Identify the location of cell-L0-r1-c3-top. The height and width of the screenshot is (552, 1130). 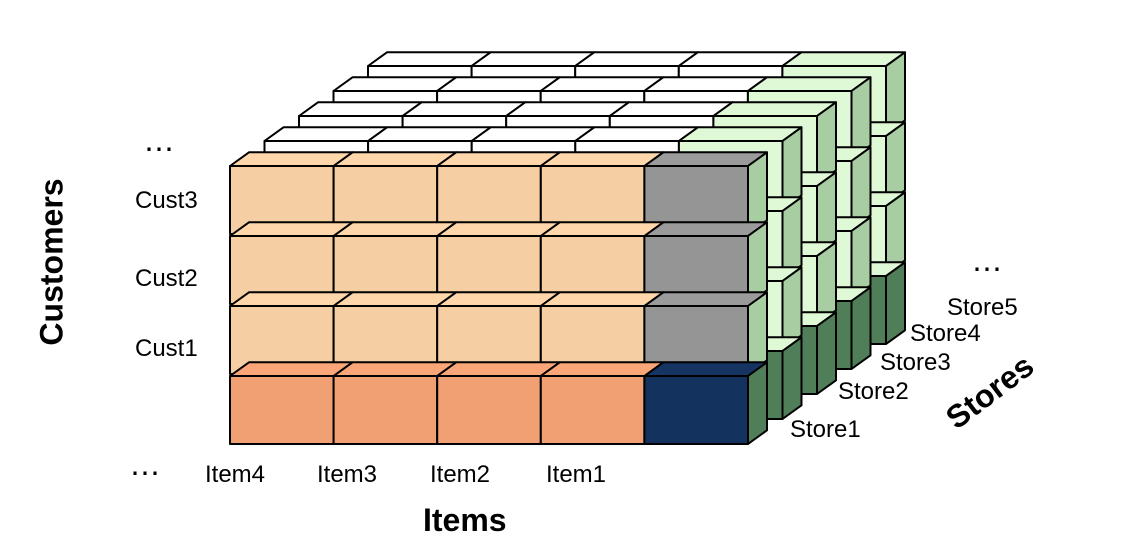
(602, 229).